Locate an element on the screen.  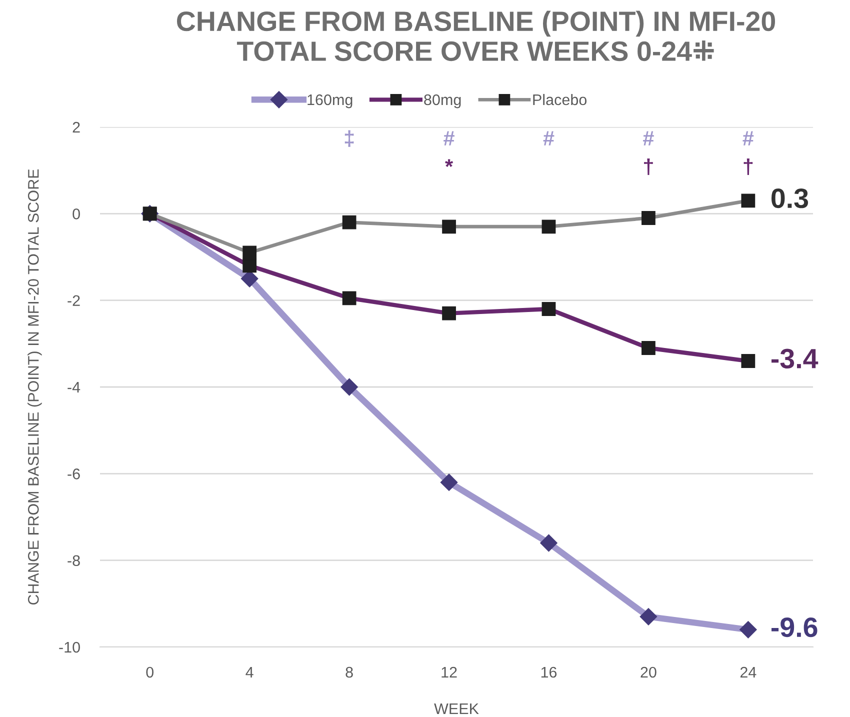
x-tick-label: 0 is located at coordinates (150, 672).